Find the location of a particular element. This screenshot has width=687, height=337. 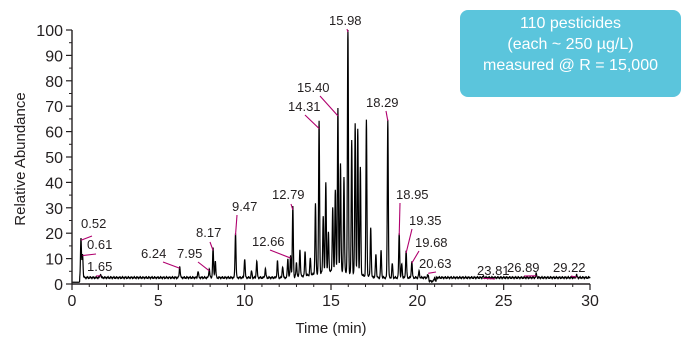

peak-label: 26.89 is located at coordinates (523, 267).